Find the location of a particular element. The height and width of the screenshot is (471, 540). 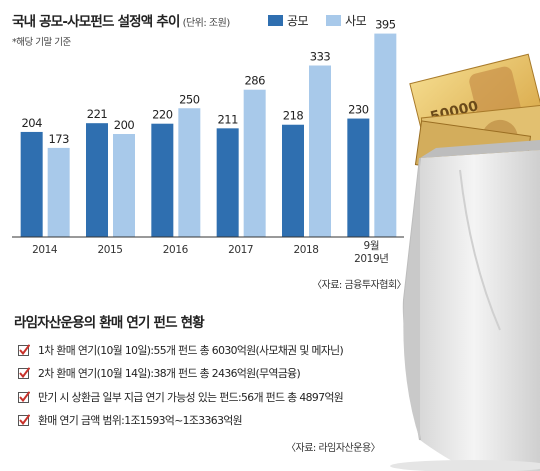

data-label: 221 is located at coordinates (97, 114).